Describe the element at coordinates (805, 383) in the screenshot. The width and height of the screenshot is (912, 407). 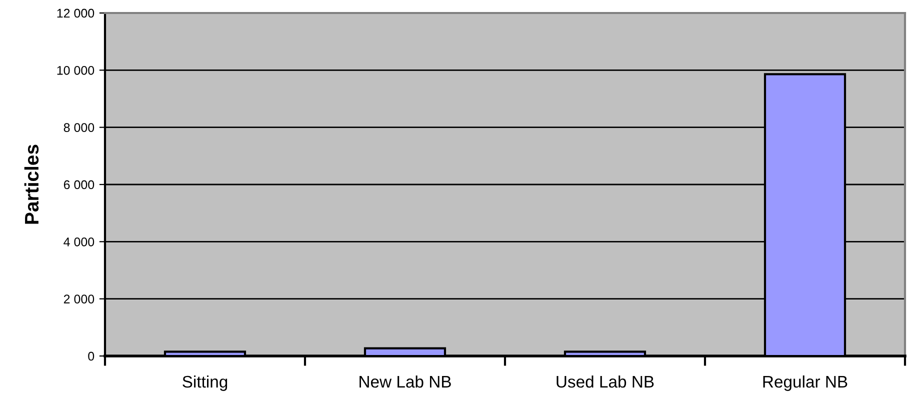
I see `x-tick-label: Regular NB` at that location.